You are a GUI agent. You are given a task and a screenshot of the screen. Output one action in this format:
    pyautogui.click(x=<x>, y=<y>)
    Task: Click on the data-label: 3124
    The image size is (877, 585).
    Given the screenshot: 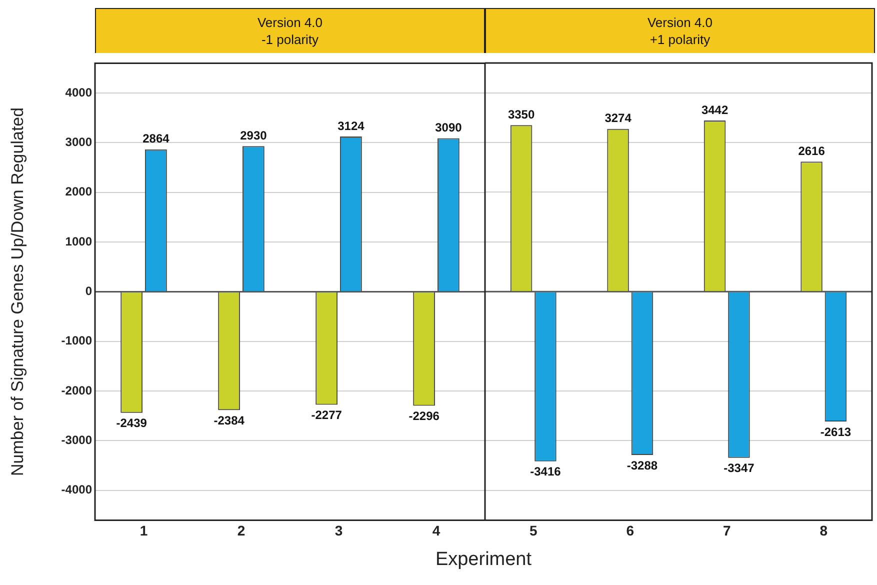 What is the action you would take?
    pyautogui.click(x=351, y=125)
    